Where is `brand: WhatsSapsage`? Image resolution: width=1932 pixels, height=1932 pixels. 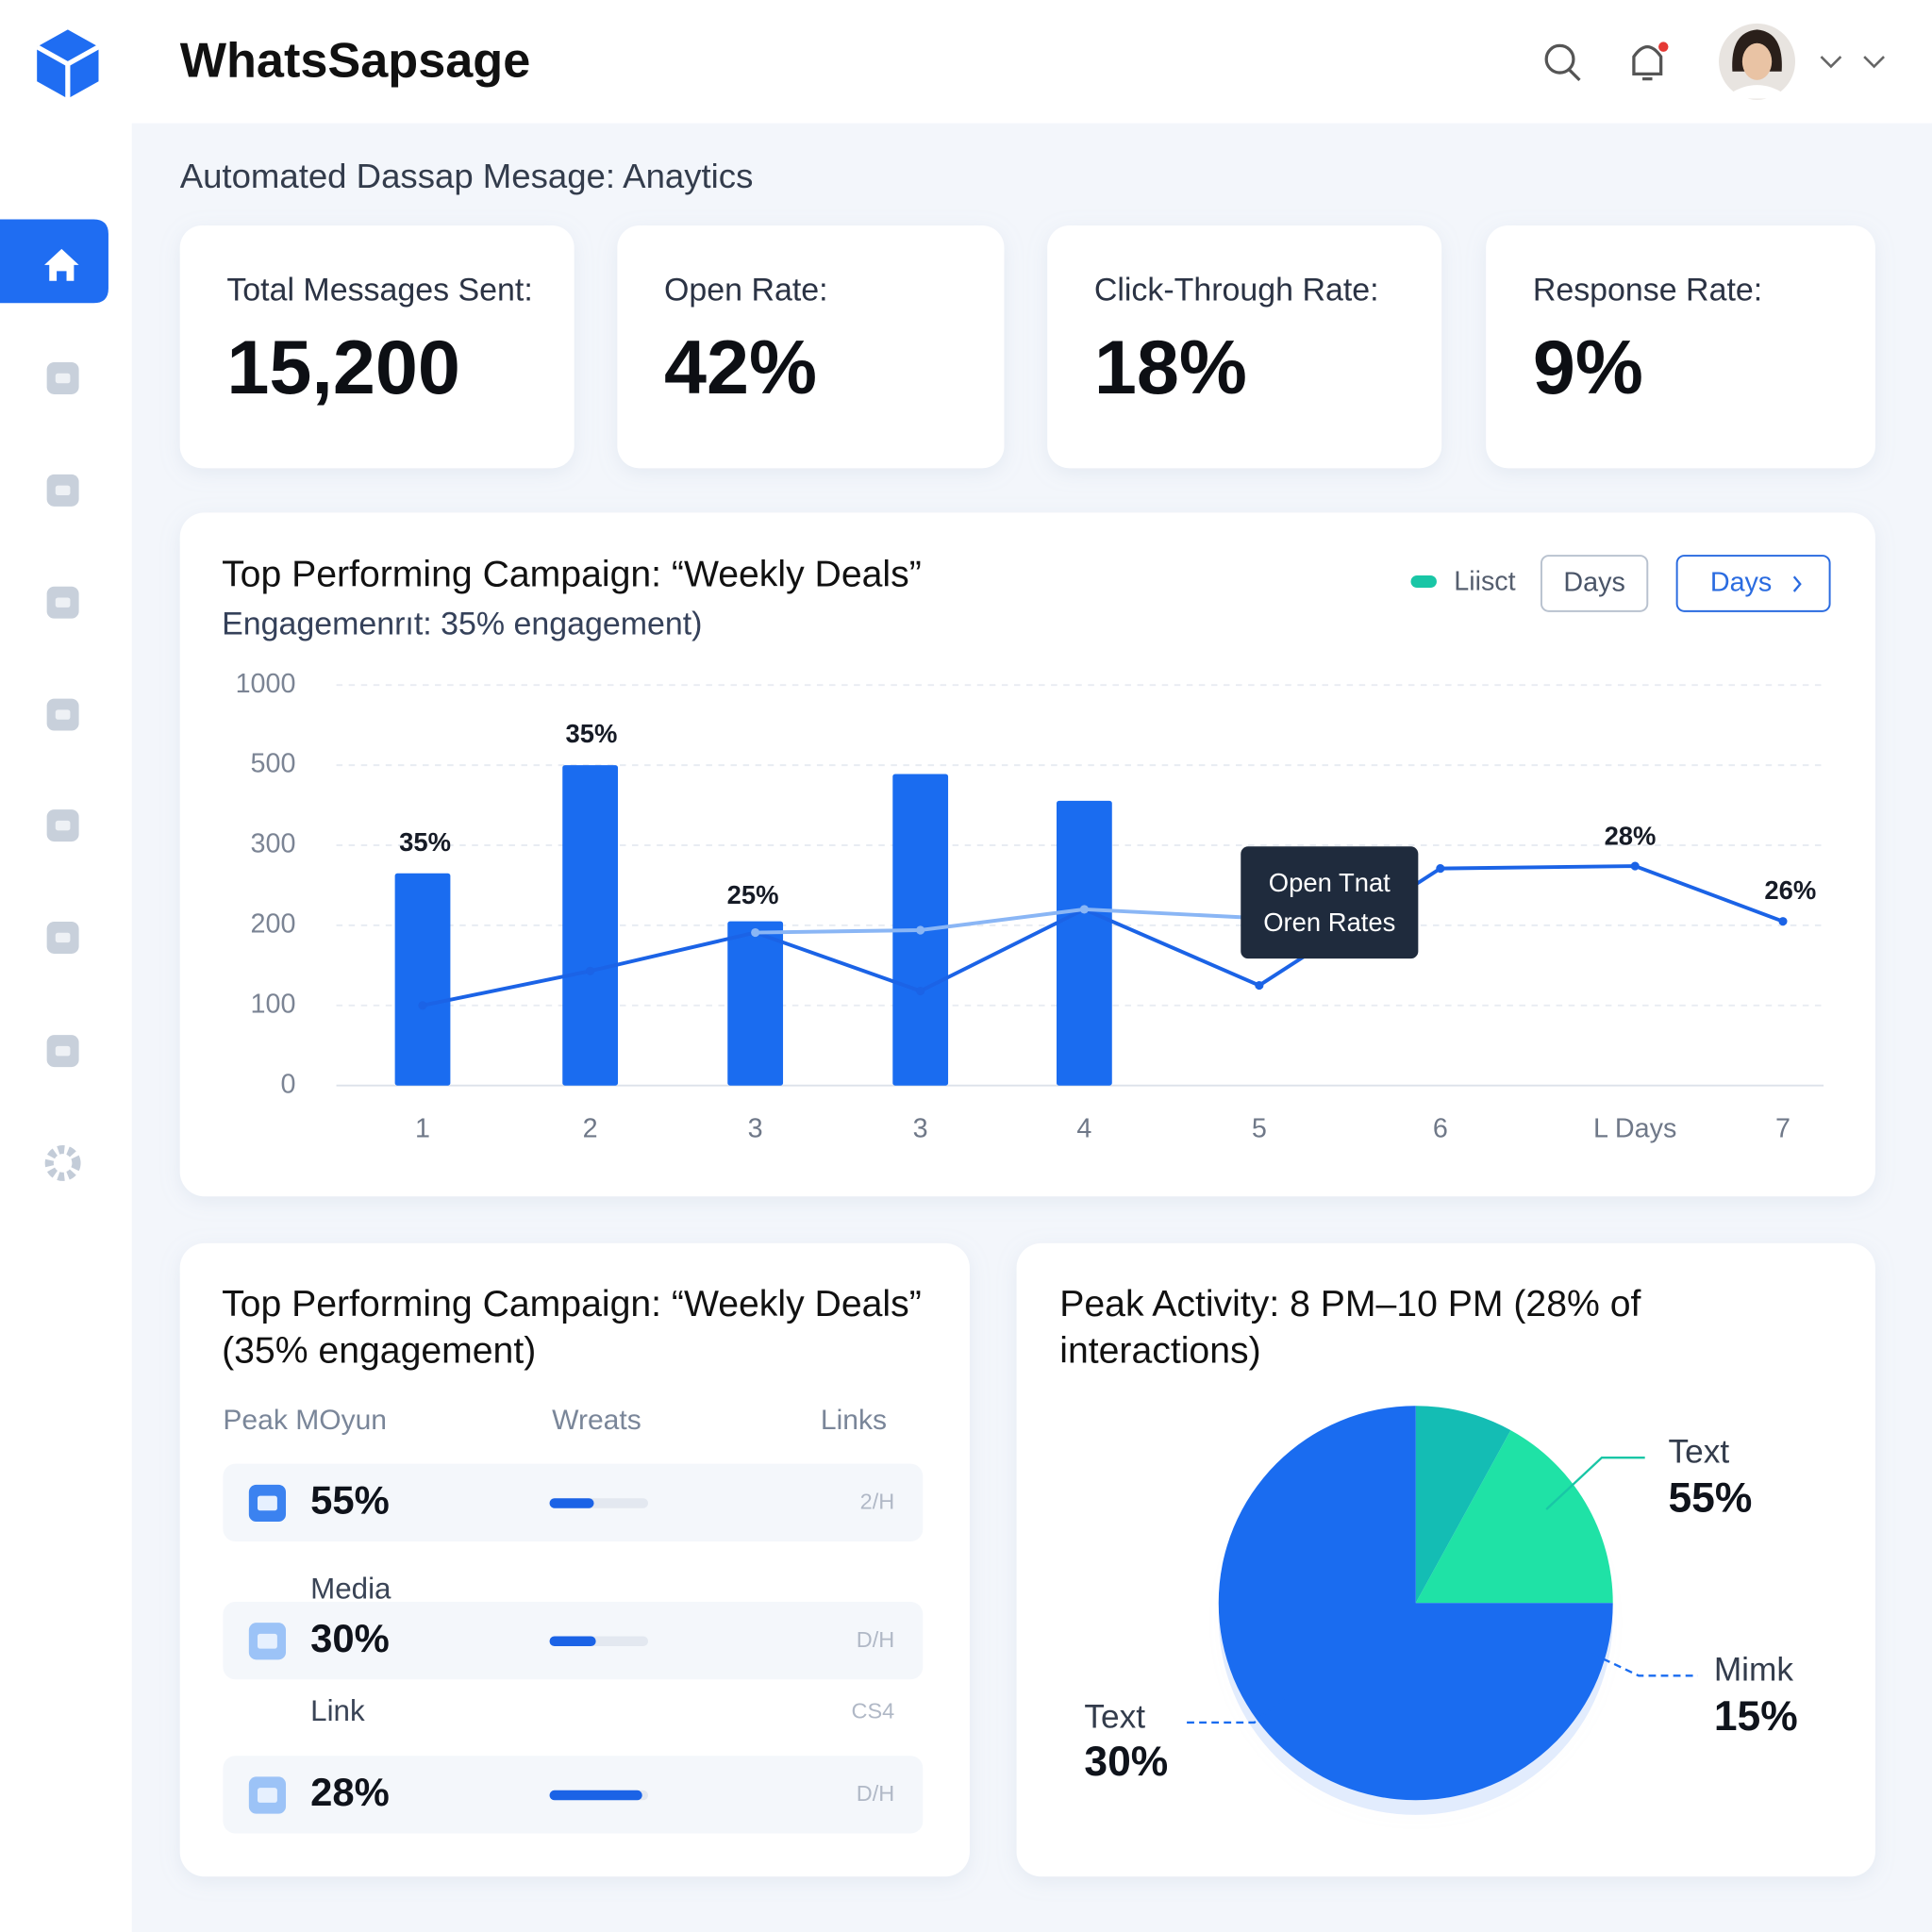 brand: WhatsSapsage is located at coordinates (355, 62).